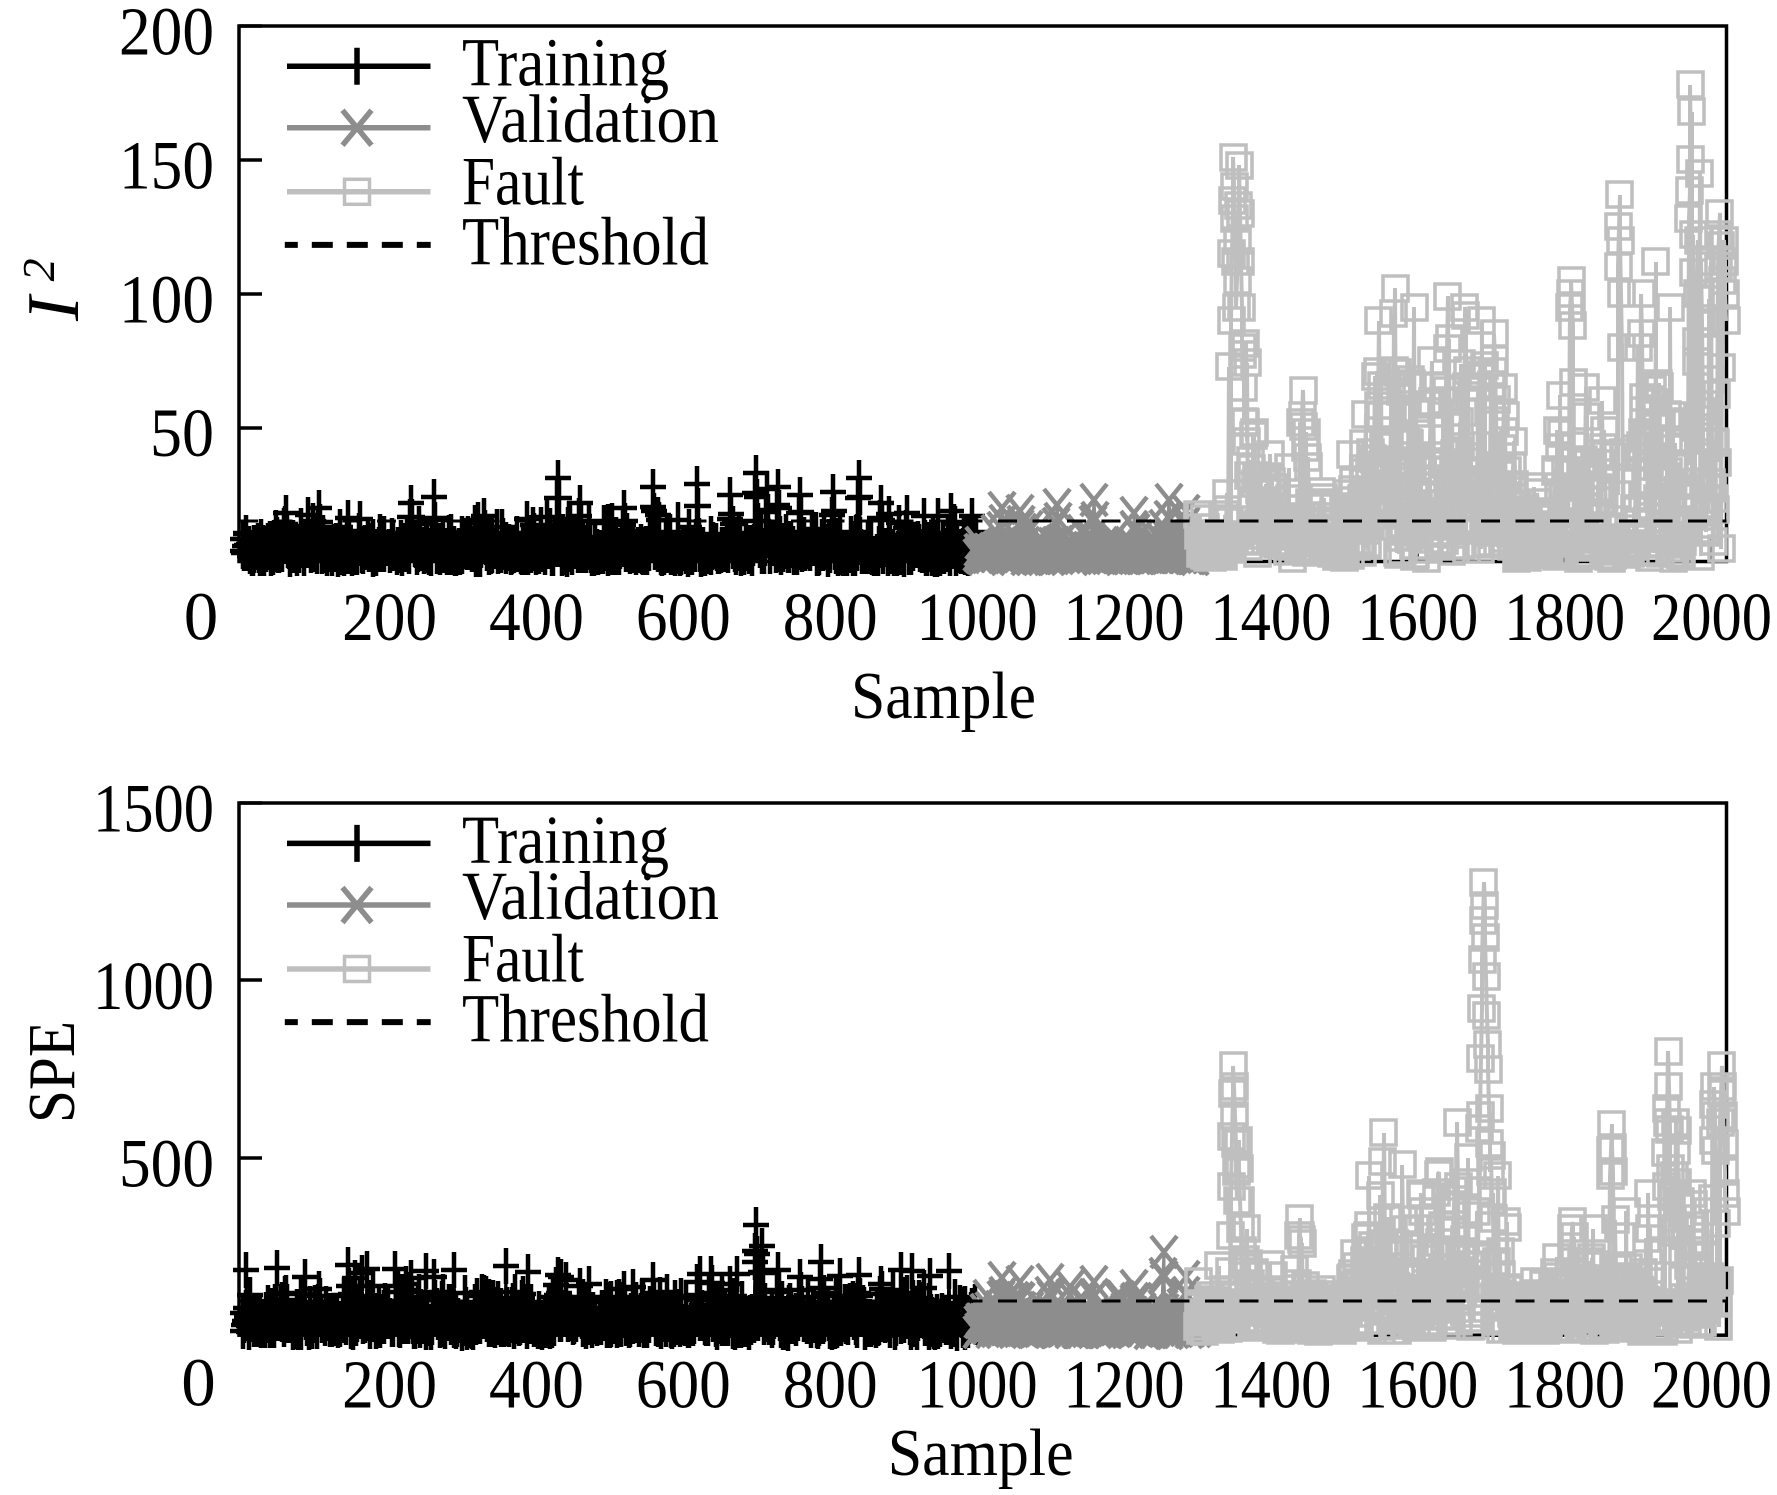 The width and height of the screenshot is (1777, 1495). What do you see at coordinates (166, 165) in the screenshot?
I see `svg-text: 150` at bounding box center [166, 165].